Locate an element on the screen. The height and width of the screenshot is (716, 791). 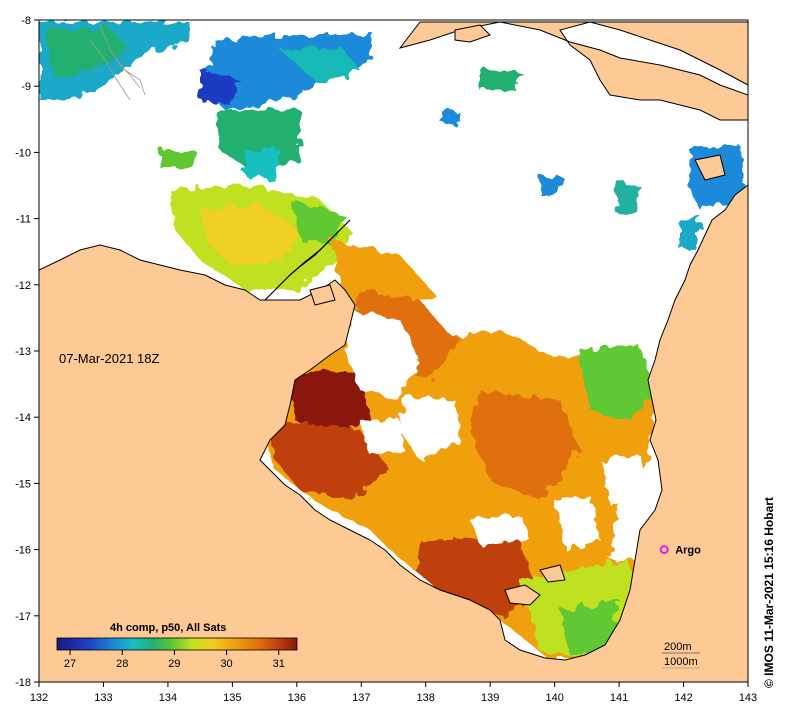
y-tick-label: -18 is located at coordinates (23, 683).